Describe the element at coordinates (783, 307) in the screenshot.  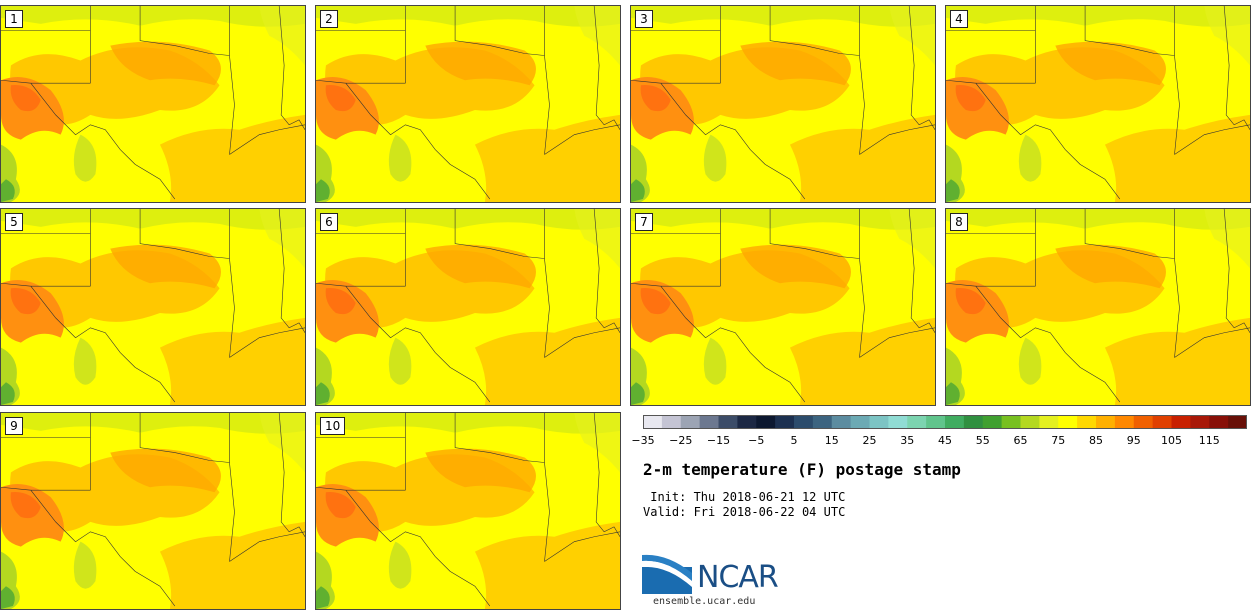
I see `map-panel: 7` at that location.